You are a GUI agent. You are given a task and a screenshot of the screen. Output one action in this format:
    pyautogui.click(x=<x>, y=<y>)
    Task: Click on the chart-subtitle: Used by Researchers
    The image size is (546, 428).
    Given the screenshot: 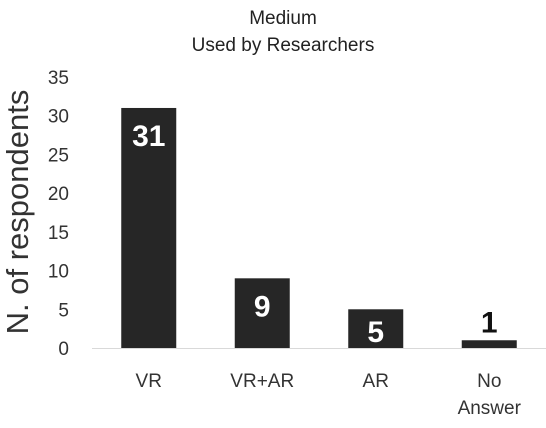 What is the action you would take?
    pyautogui.click(x=283, y=45)
    